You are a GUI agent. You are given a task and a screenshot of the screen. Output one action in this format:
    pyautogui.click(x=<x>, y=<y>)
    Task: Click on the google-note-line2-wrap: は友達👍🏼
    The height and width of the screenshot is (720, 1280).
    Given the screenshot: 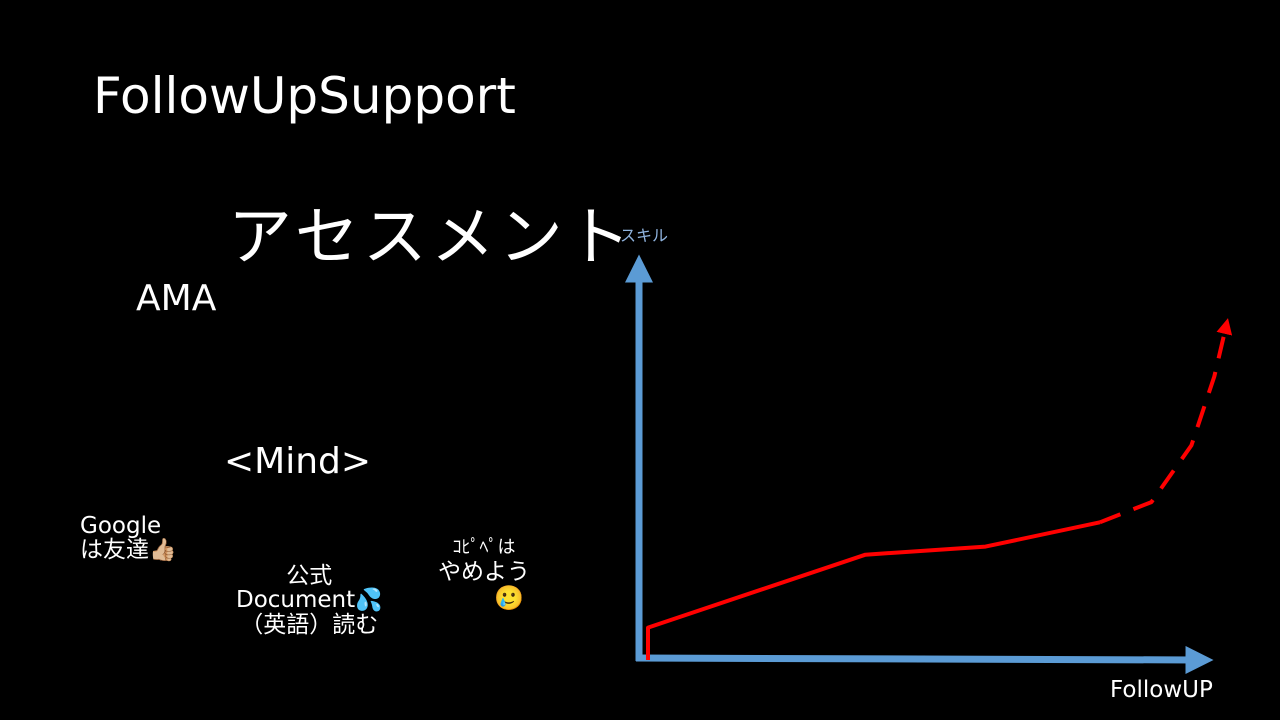 What is the action you would take?
    pyautogui.click(x=128, y=550)
    